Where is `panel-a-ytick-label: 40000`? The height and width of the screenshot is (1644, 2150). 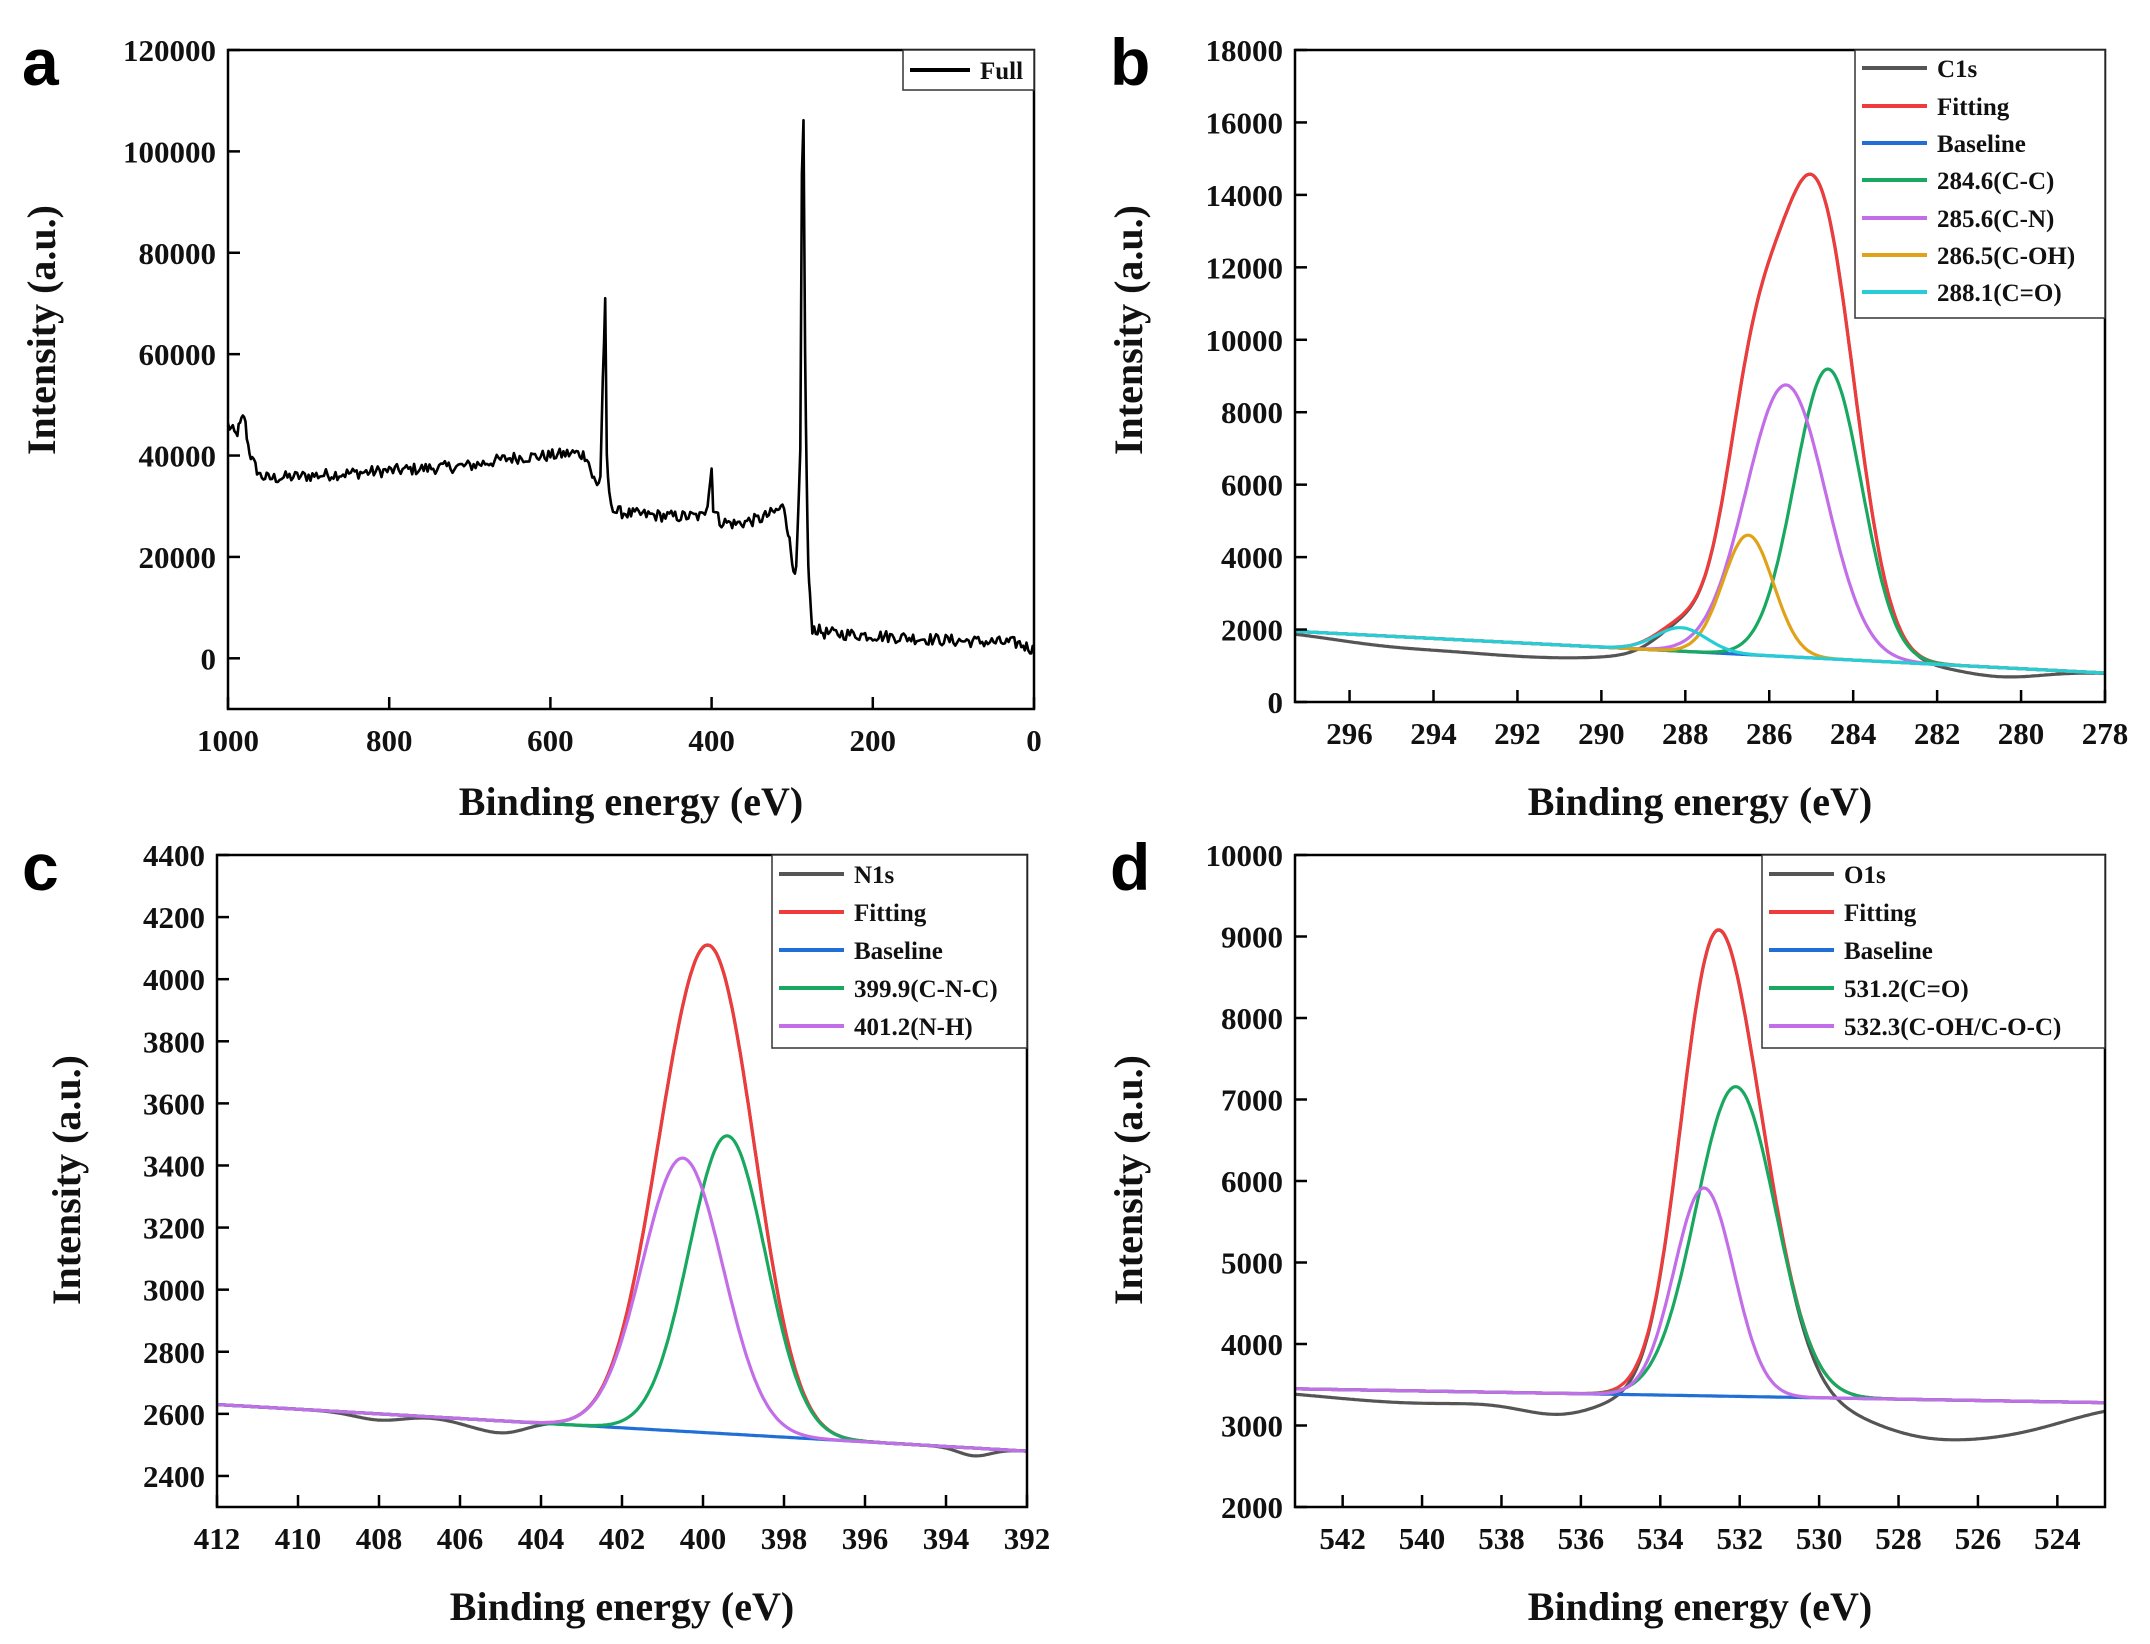
panel-a-ytick-label: 40000 is located at coordinates (178, 456).